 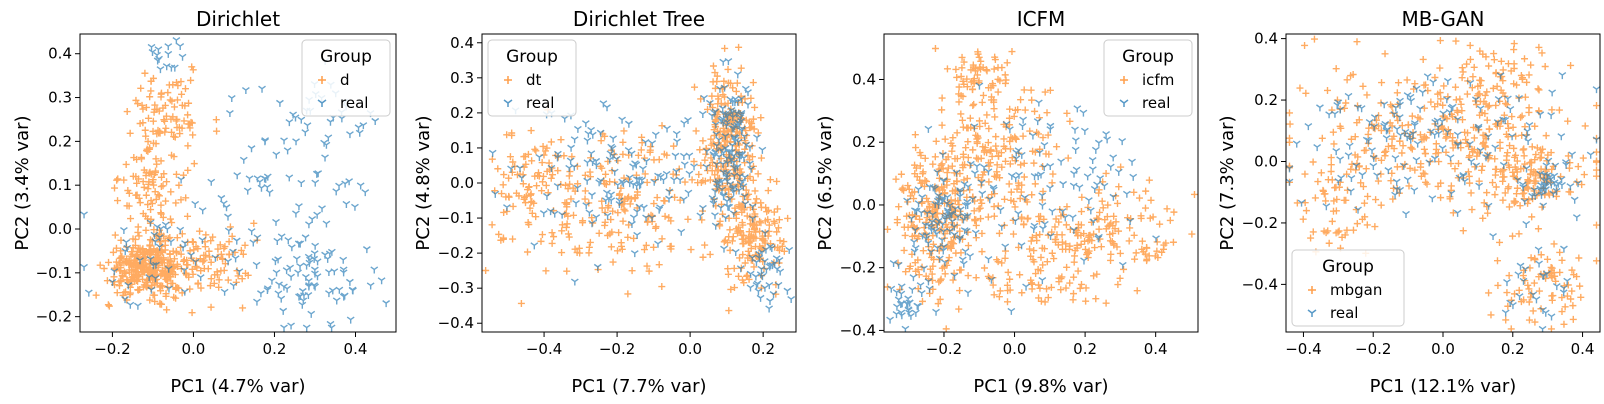 I want to click on x-axis-label: PC1 (12.1% var), so click(x=1443, y=386).